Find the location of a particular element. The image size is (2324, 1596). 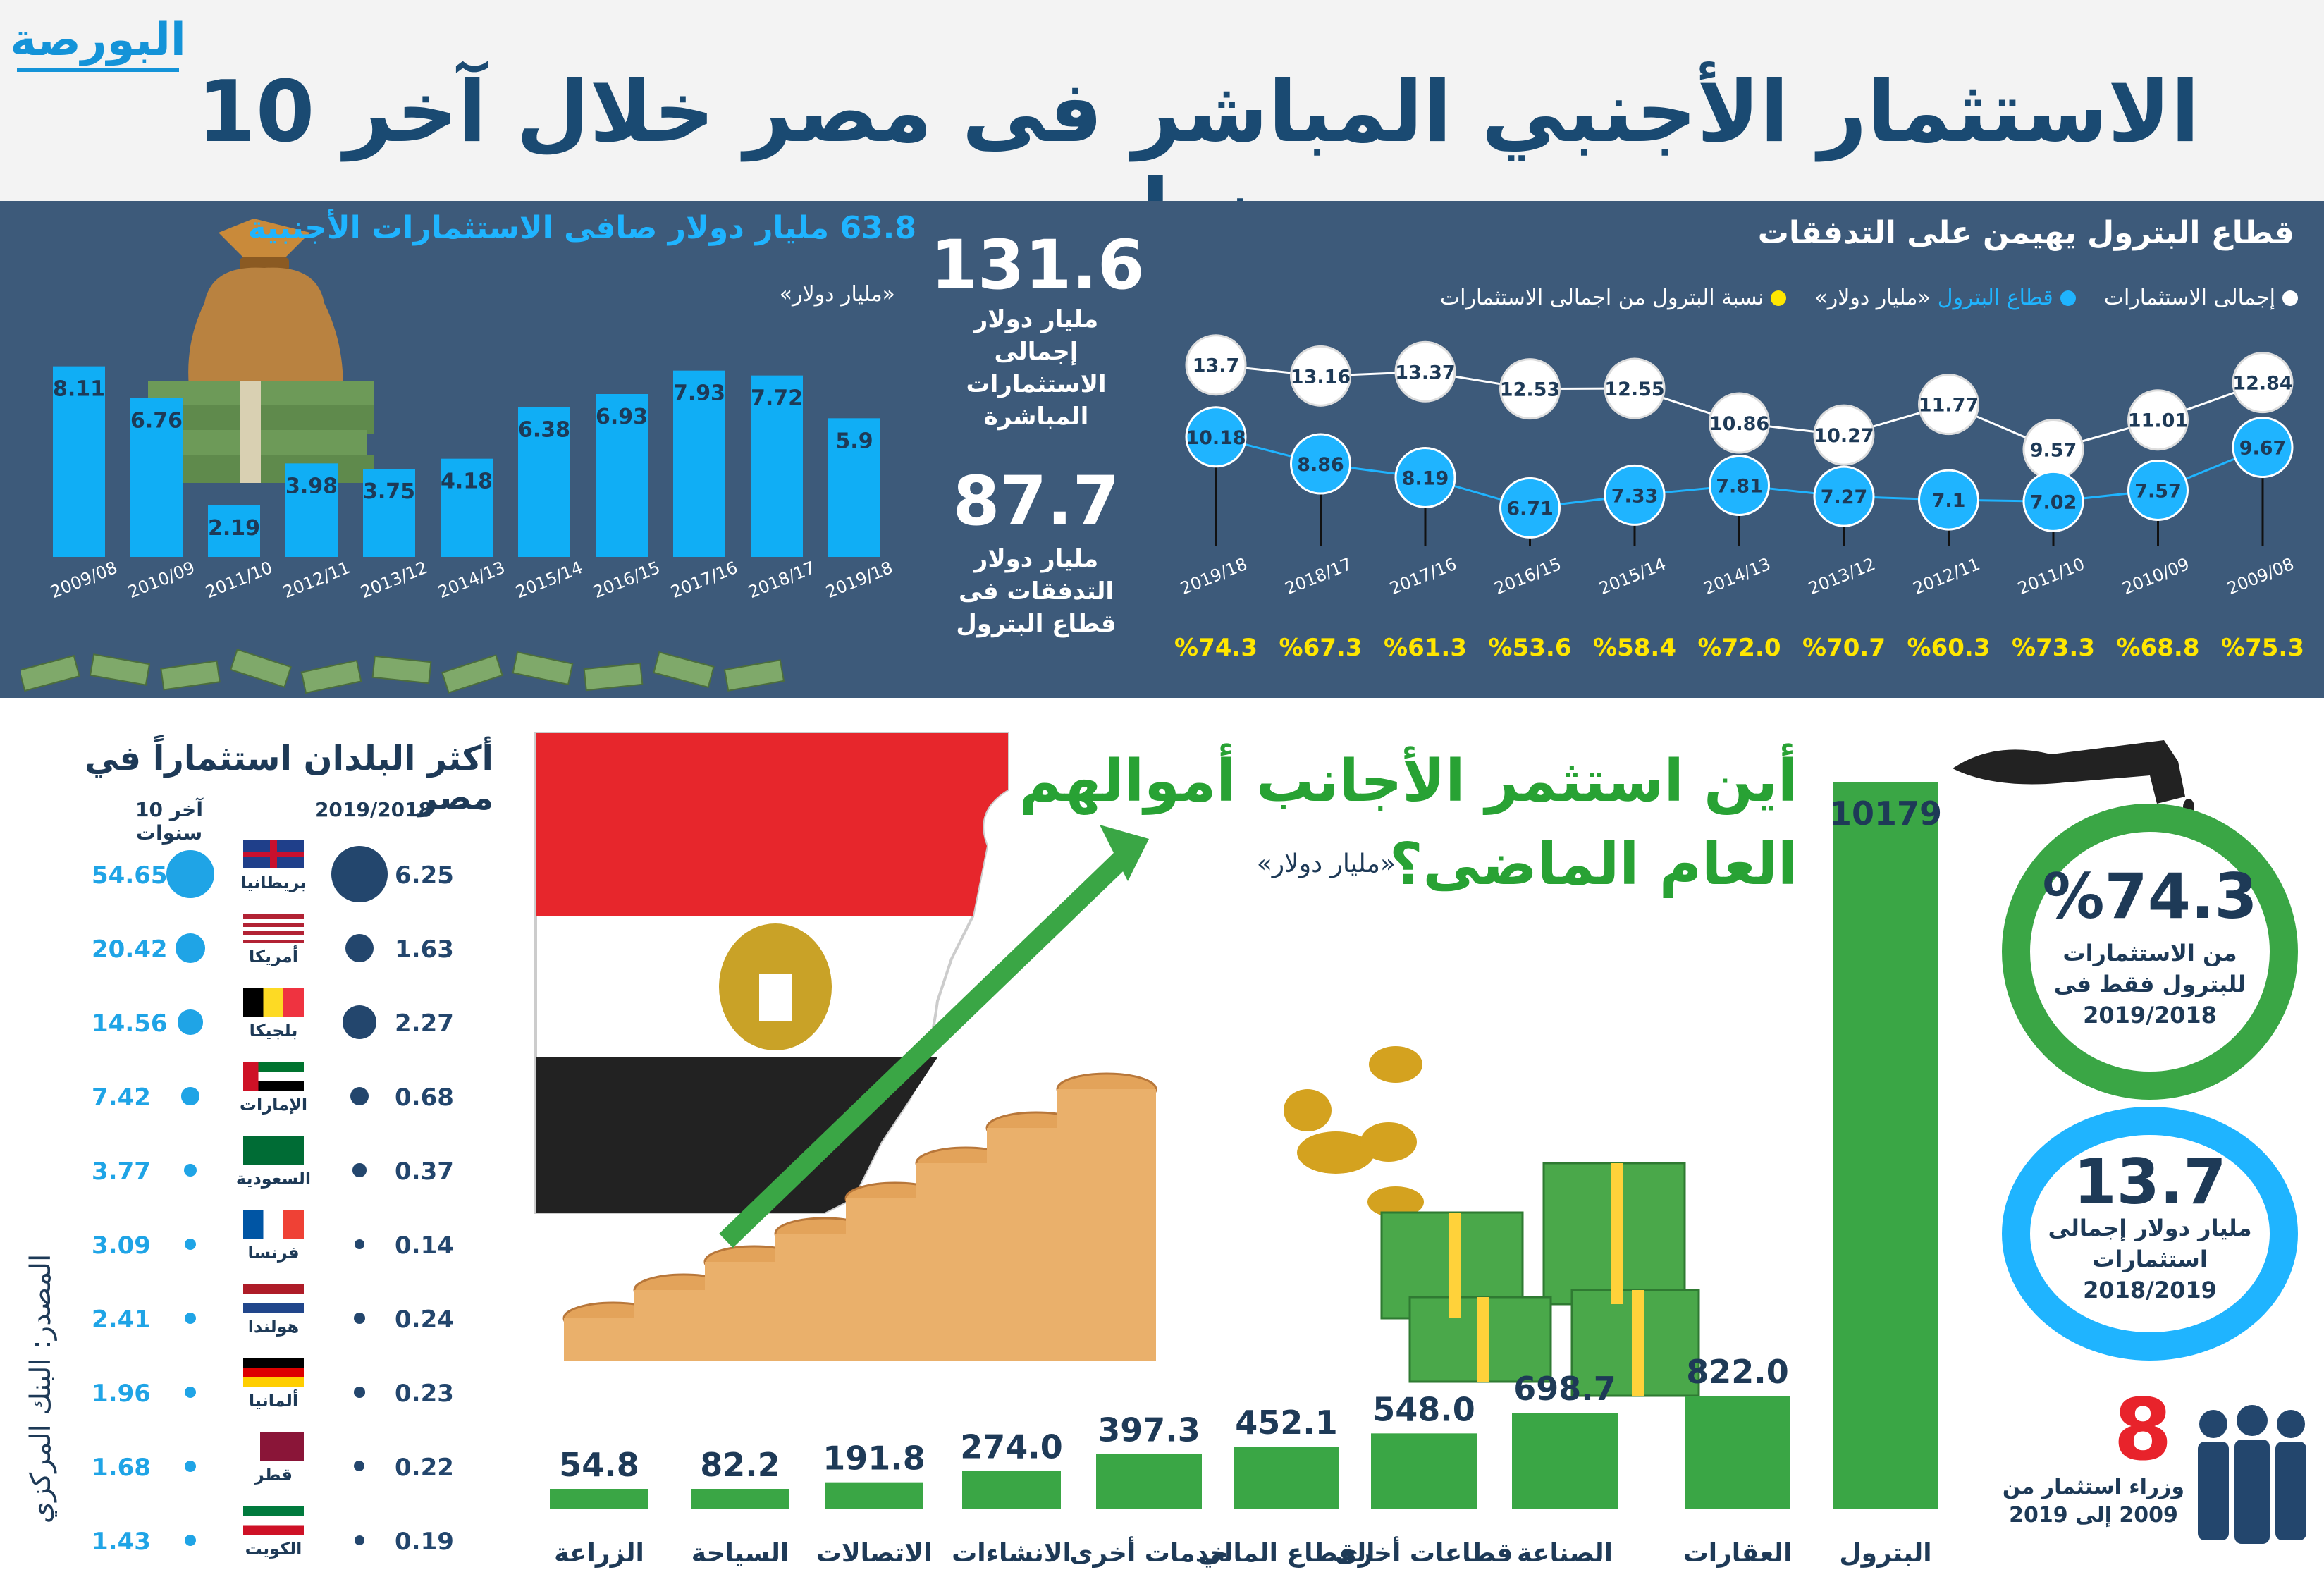

country-row: 14.56 بلجيكا 2.27 is located at coordinates (254, 1016).